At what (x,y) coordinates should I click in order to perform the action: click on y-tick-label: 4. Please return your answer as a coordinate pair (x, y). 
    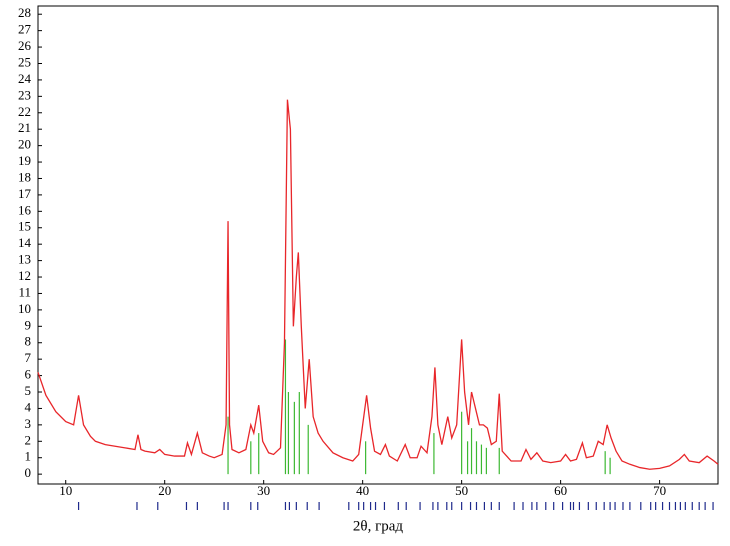
    Looking at the image, I should click on (28, 406).